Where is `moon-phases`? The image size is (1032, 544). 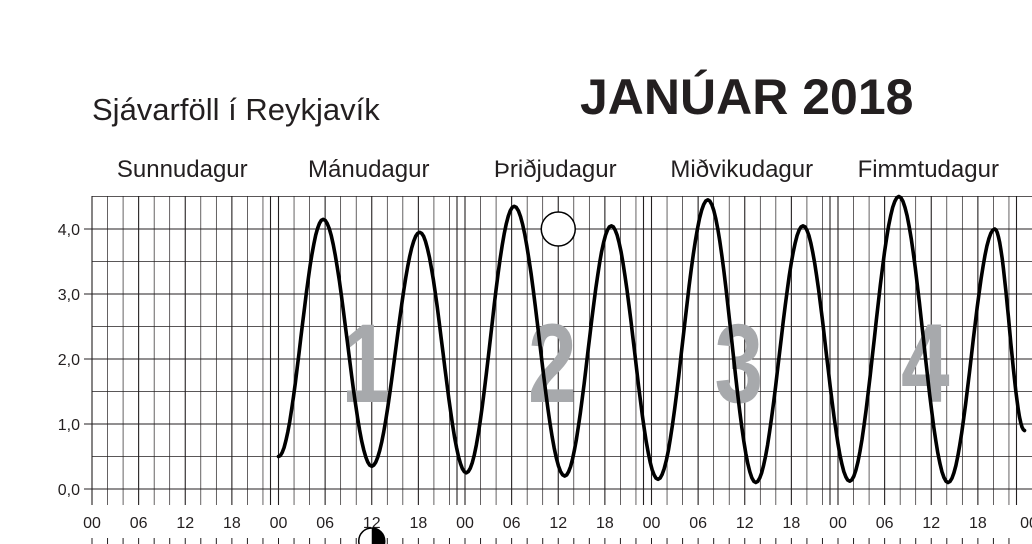 moon-phases is located at coordinates (467, 377).